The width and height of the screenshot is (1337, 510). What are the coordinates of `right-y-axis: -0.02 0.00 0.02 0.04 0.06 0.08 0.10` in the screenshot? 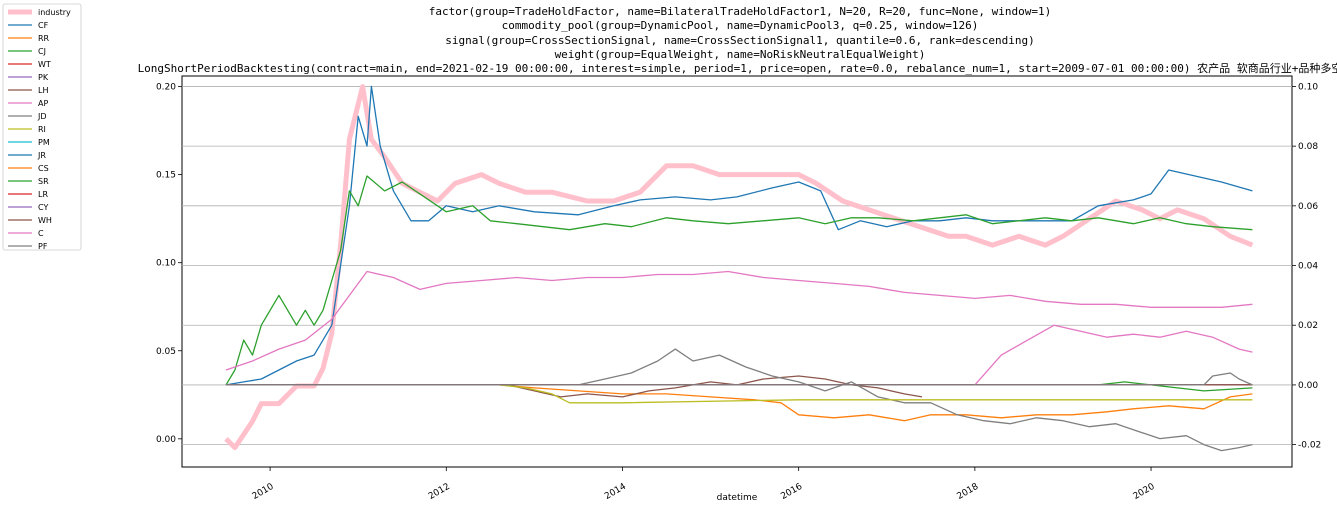 It's located at (1306, 266).